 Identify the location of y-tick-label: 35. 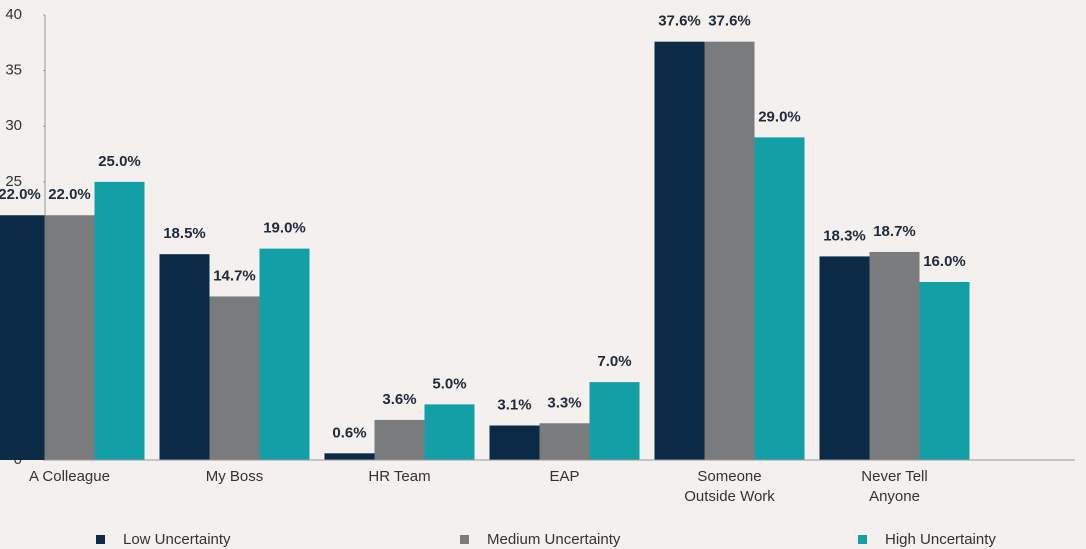
(13, 70).